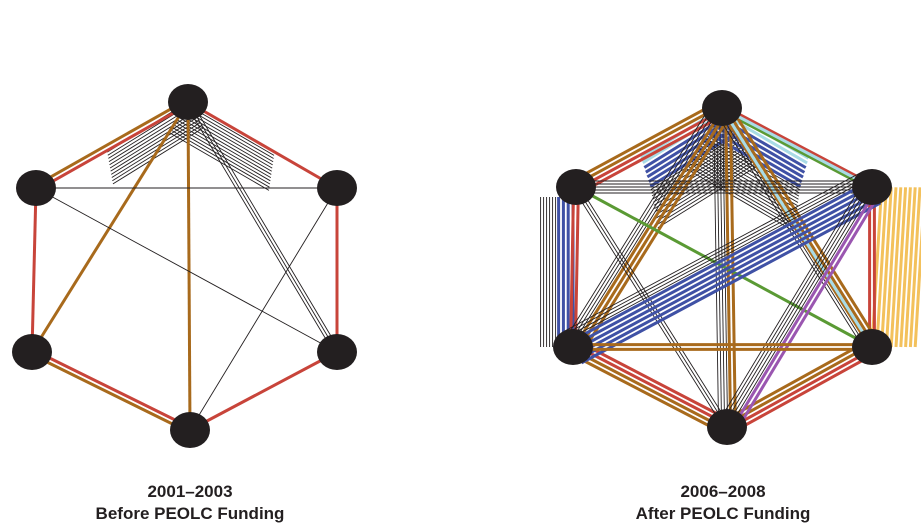 Image resolution: width=921 pixels, height=529 pixels. What do you see at coordinates (190, 491) in the screenshot?
I see `caption-period: 2001–2003` at bounding box center [190, 491].